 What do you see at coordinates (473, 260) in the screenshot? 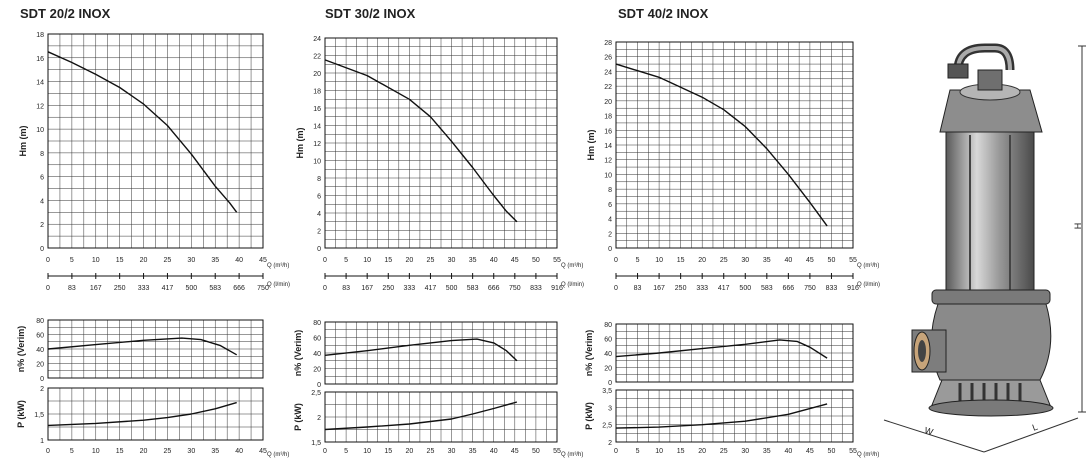
I see `head-xtick: 35` at bounding box center [473, 260].